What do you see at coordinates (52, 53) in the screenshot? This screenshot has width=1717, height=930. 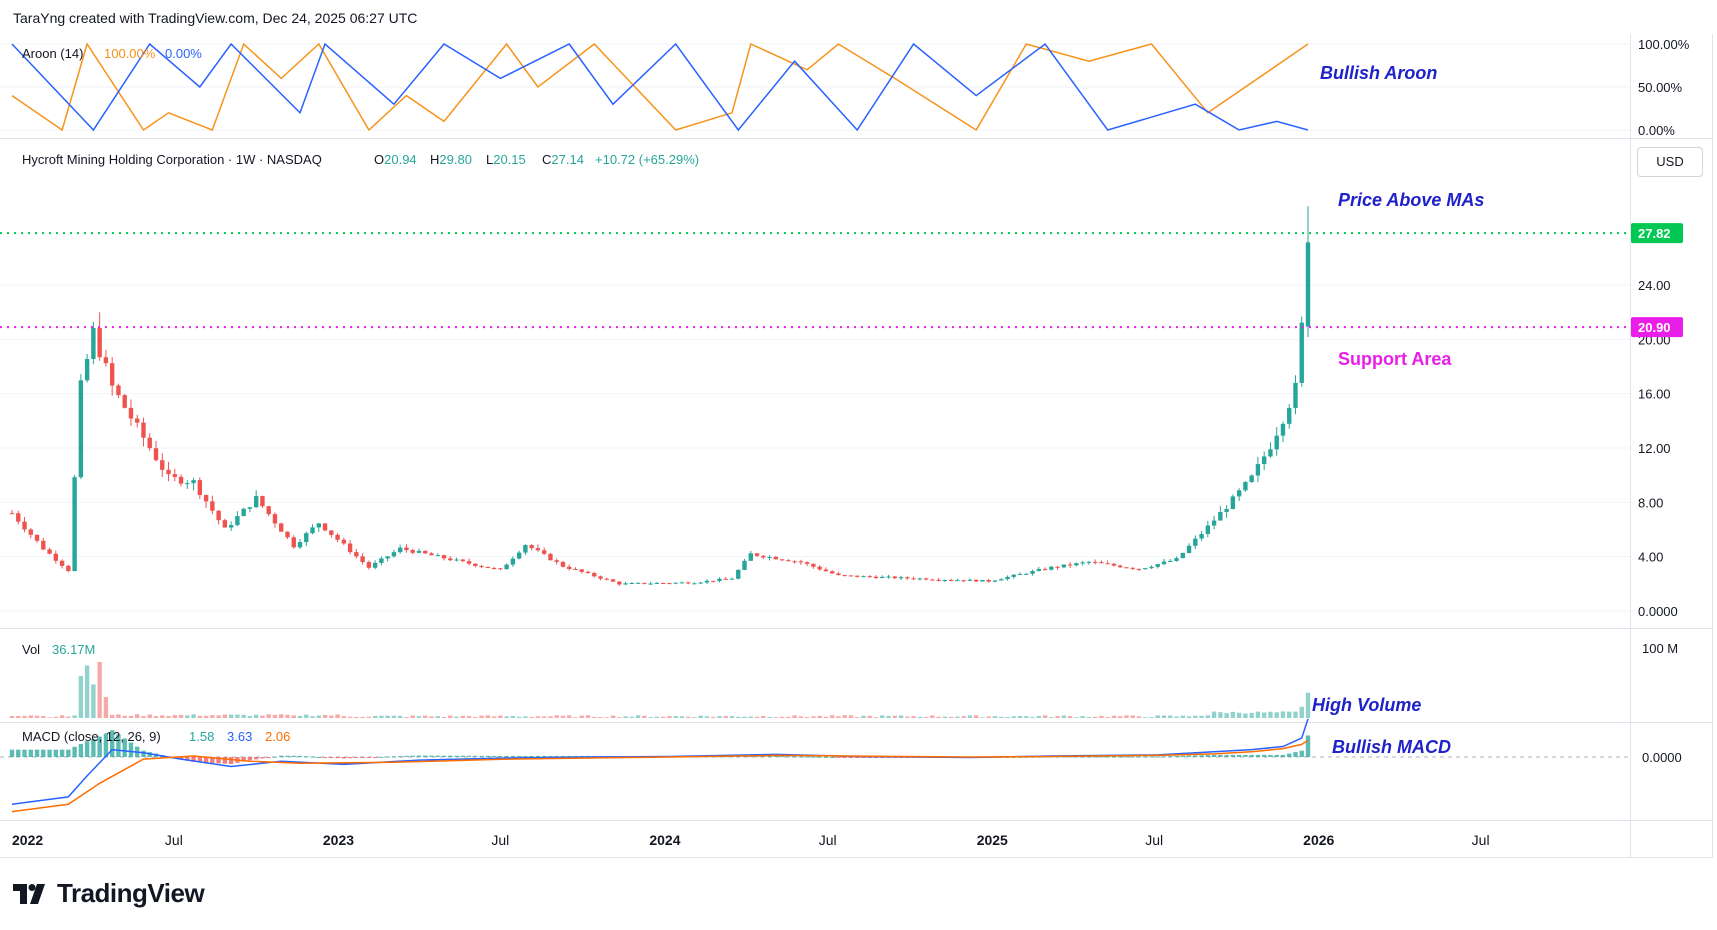 I see `aroon-label: Aroon (14)` at bounding box center [52, 53].